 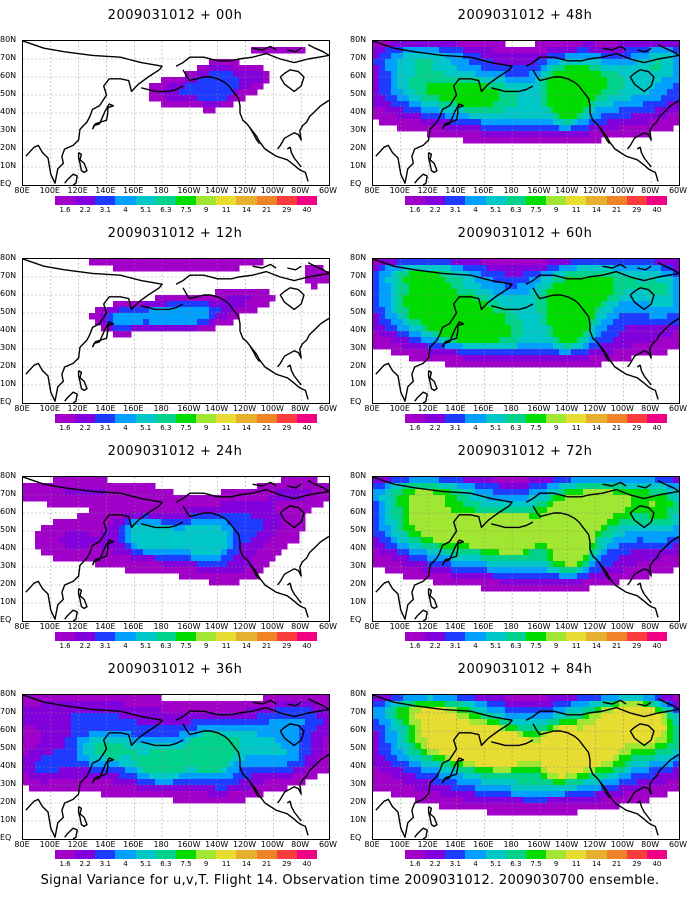 What do you see at coordinates (49, 190) in the screenshot?
I see `lon-tick-label: 100E` at bounding box center [49, 190].